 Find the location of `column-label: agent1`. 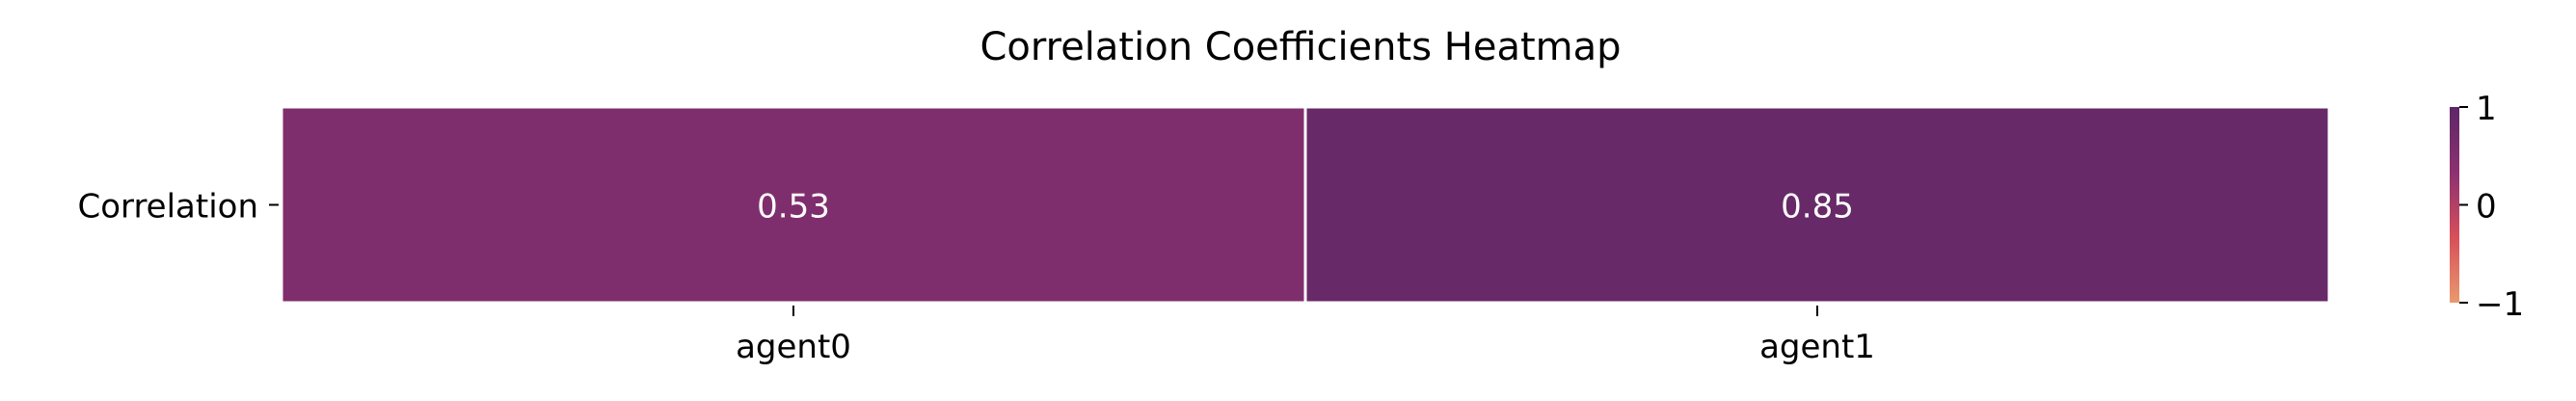

column-label: agent1 is located at coordinates (1817, 347).